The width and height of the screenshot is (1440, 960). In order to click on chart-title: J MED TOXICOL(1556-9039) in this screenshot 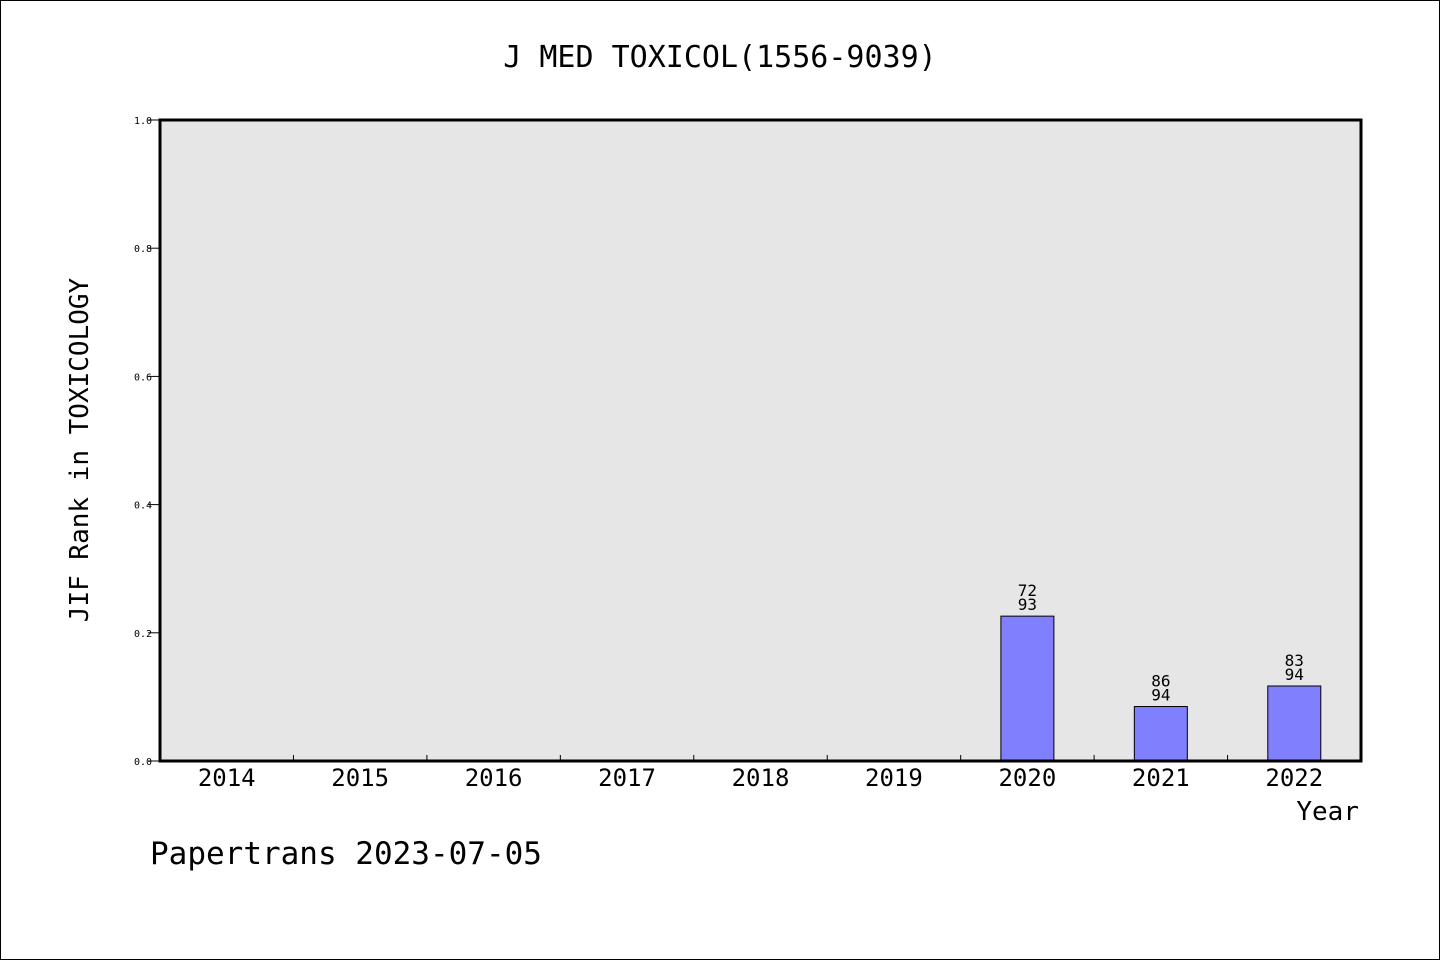, I will do `click(719, 57)`.